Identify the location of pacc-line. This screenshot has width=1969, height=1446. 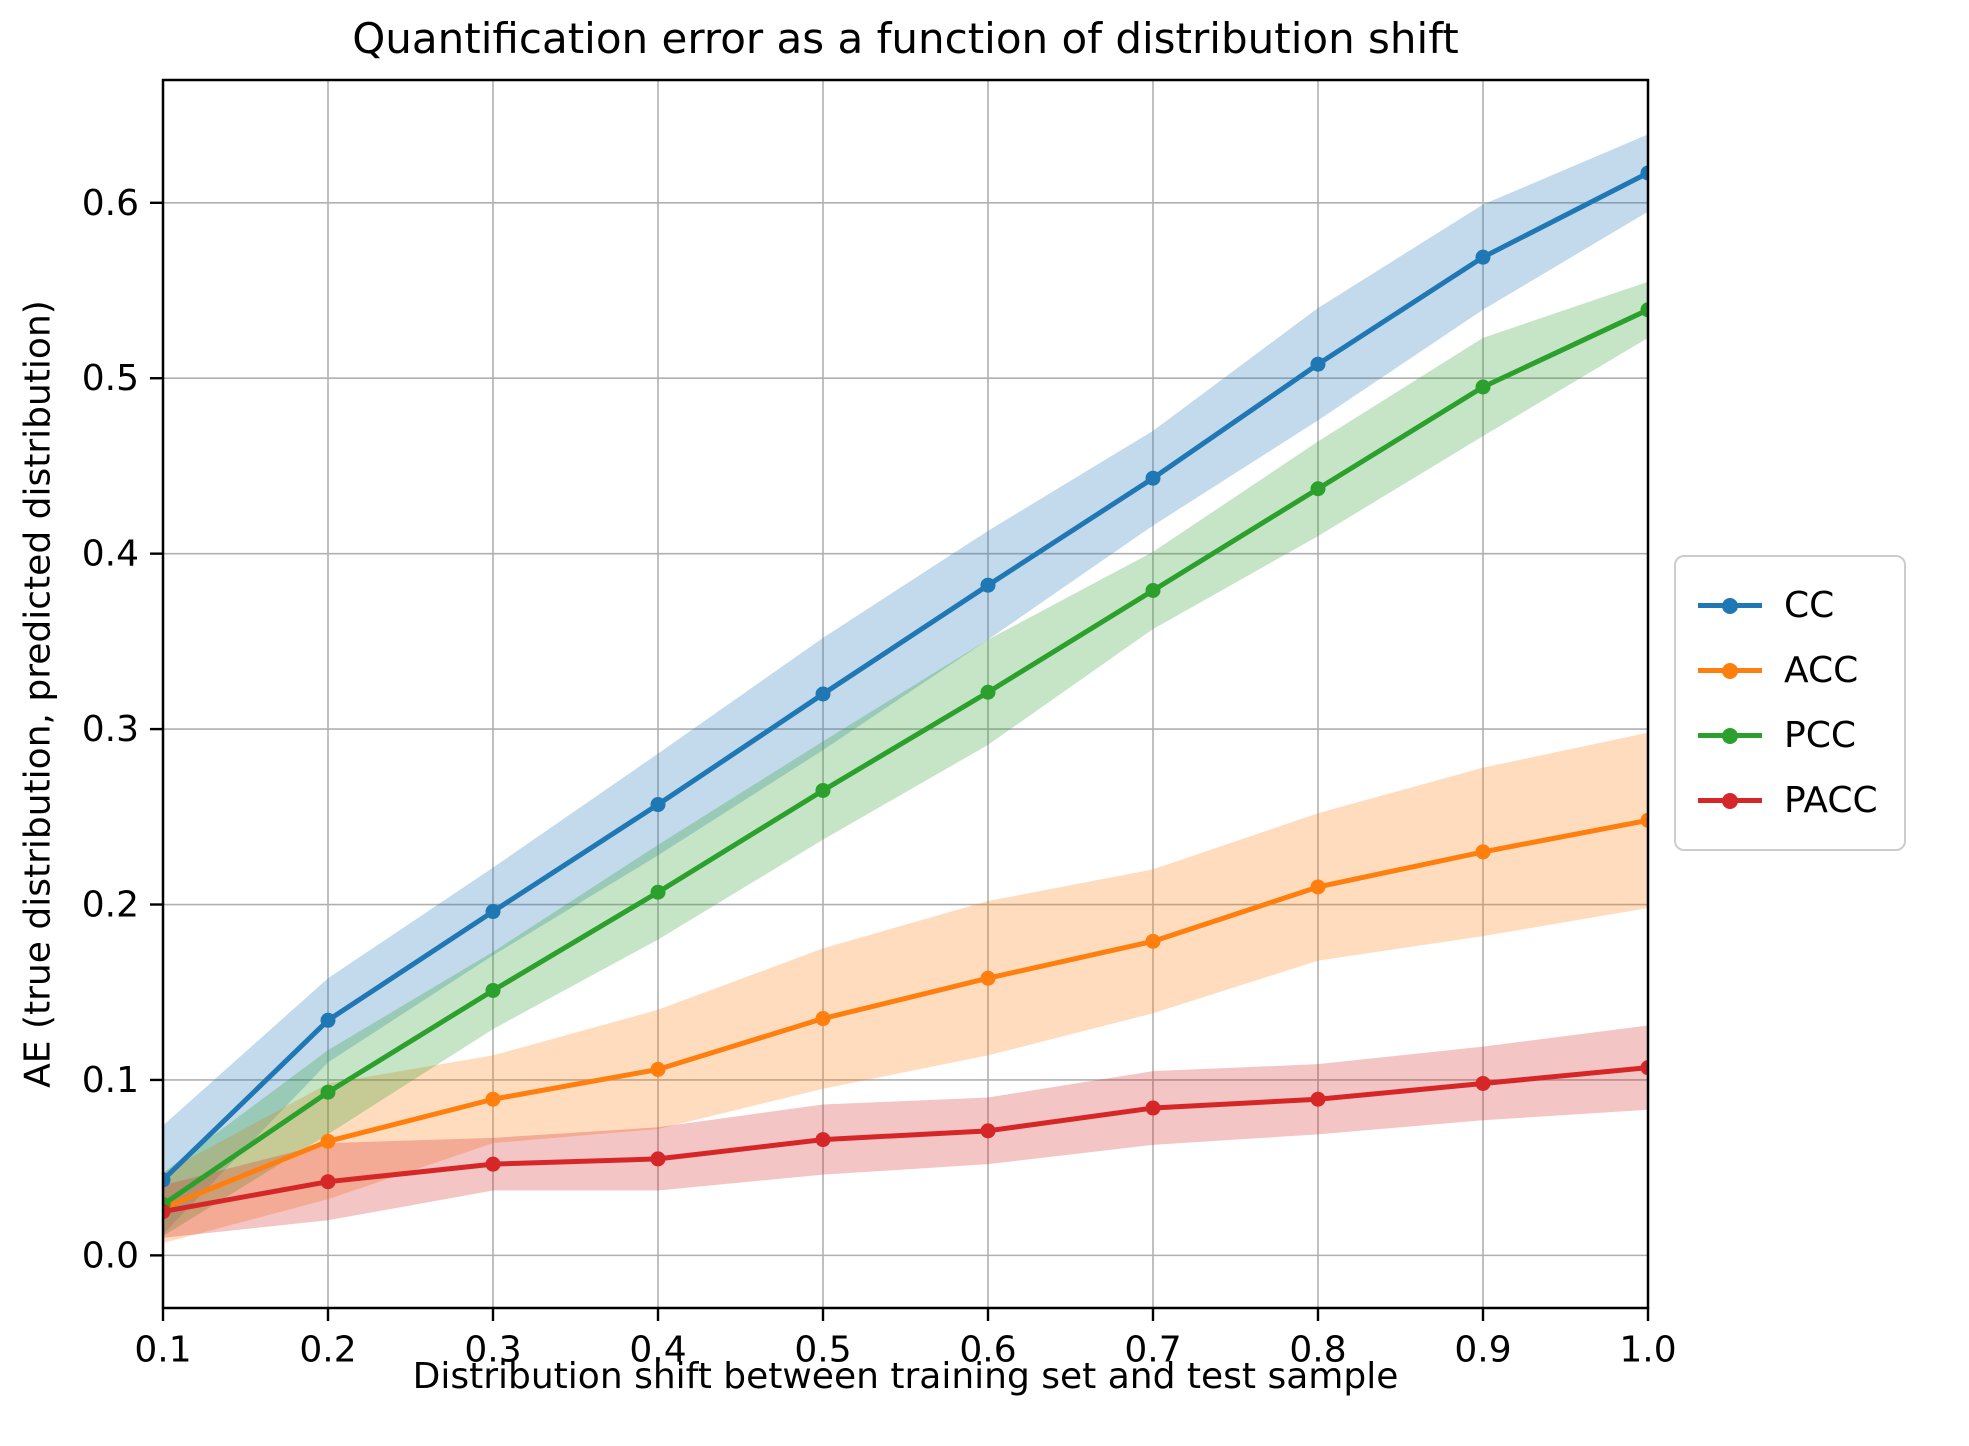
(905, 1140).